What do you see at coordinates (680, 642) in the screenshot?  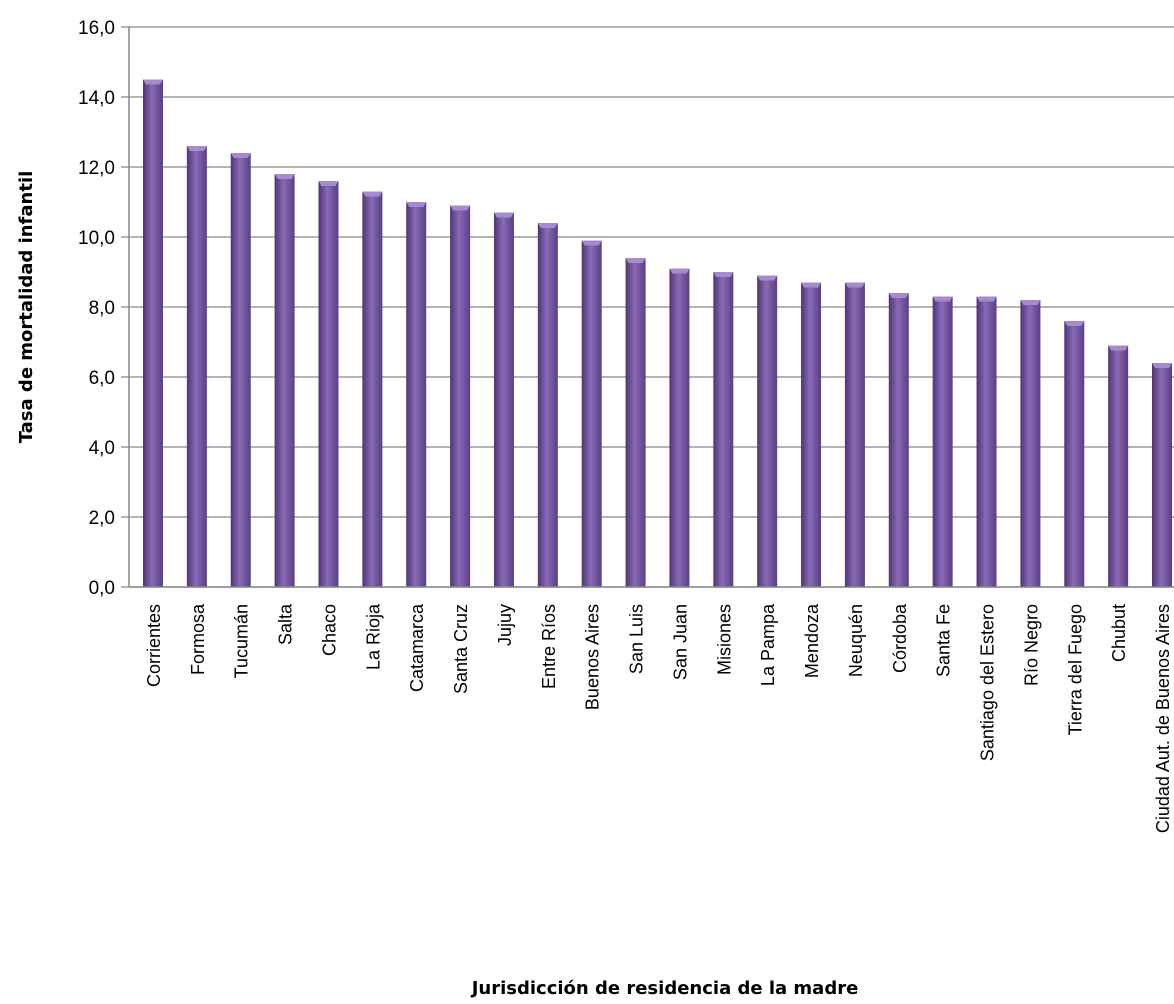 I see `x-tick-label: San Juan` at bounding box center [680, 642].